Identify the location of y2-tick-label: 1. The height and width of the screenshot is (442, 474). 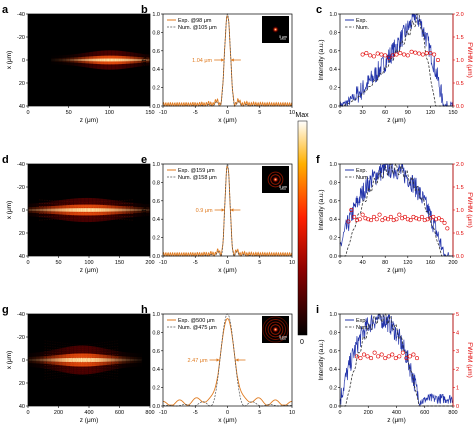
(457, 389).